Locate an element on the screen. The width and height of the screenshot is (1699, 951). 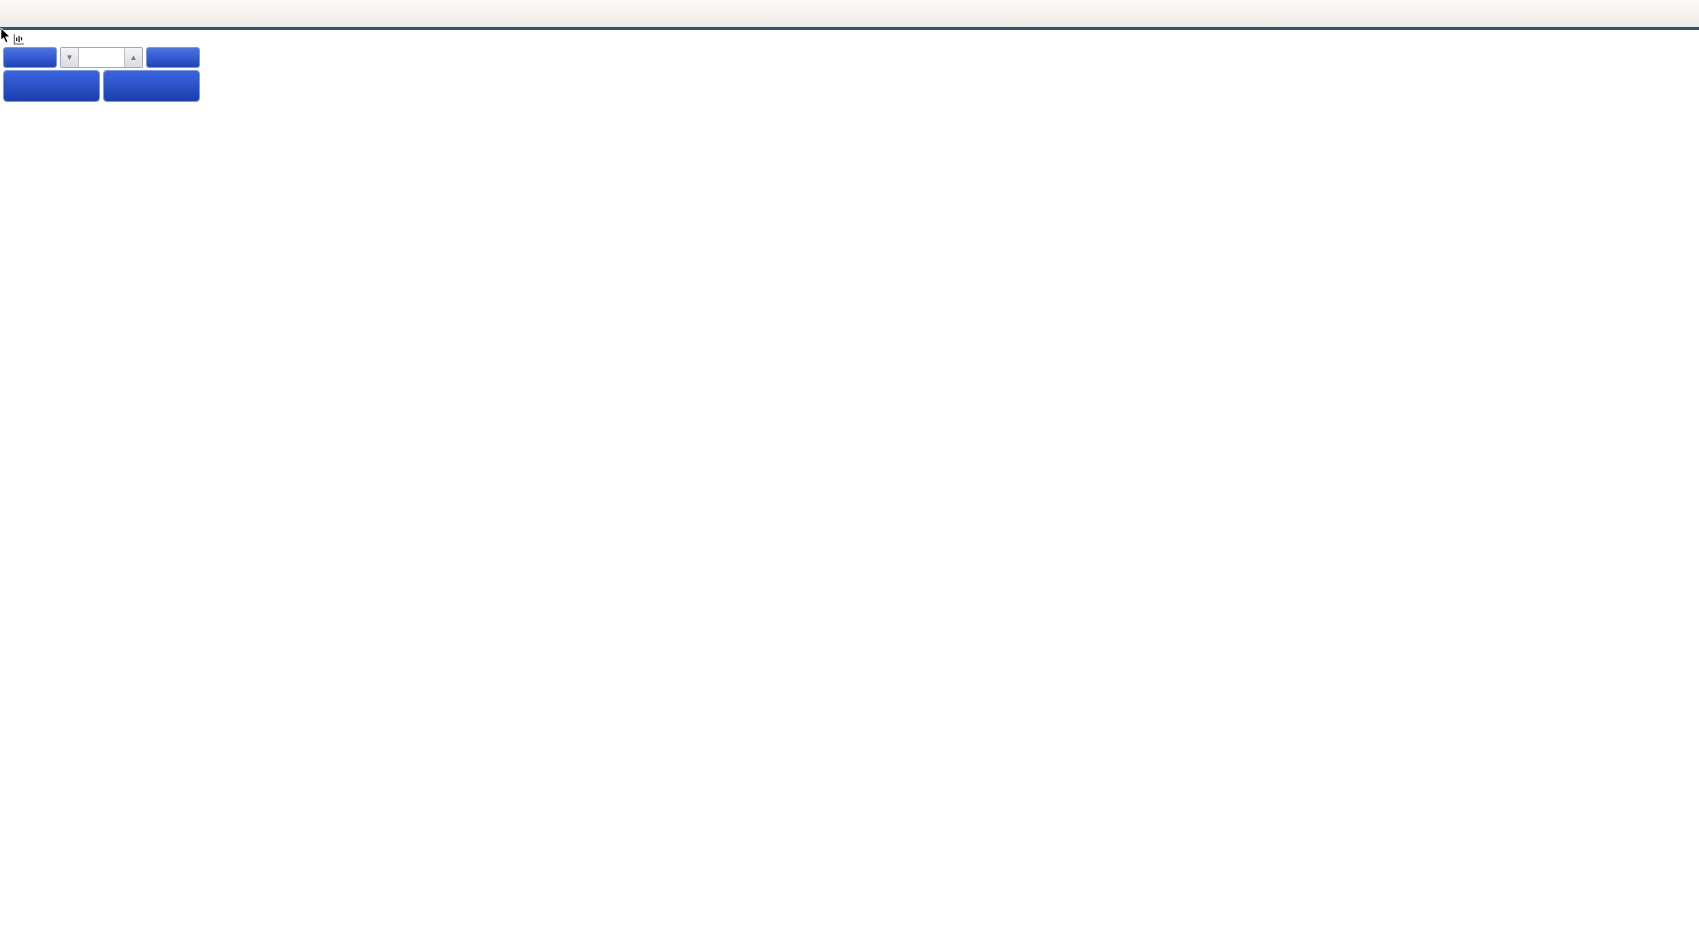
volume-decrease-button: ▼ is located at coordinates (70, 57).